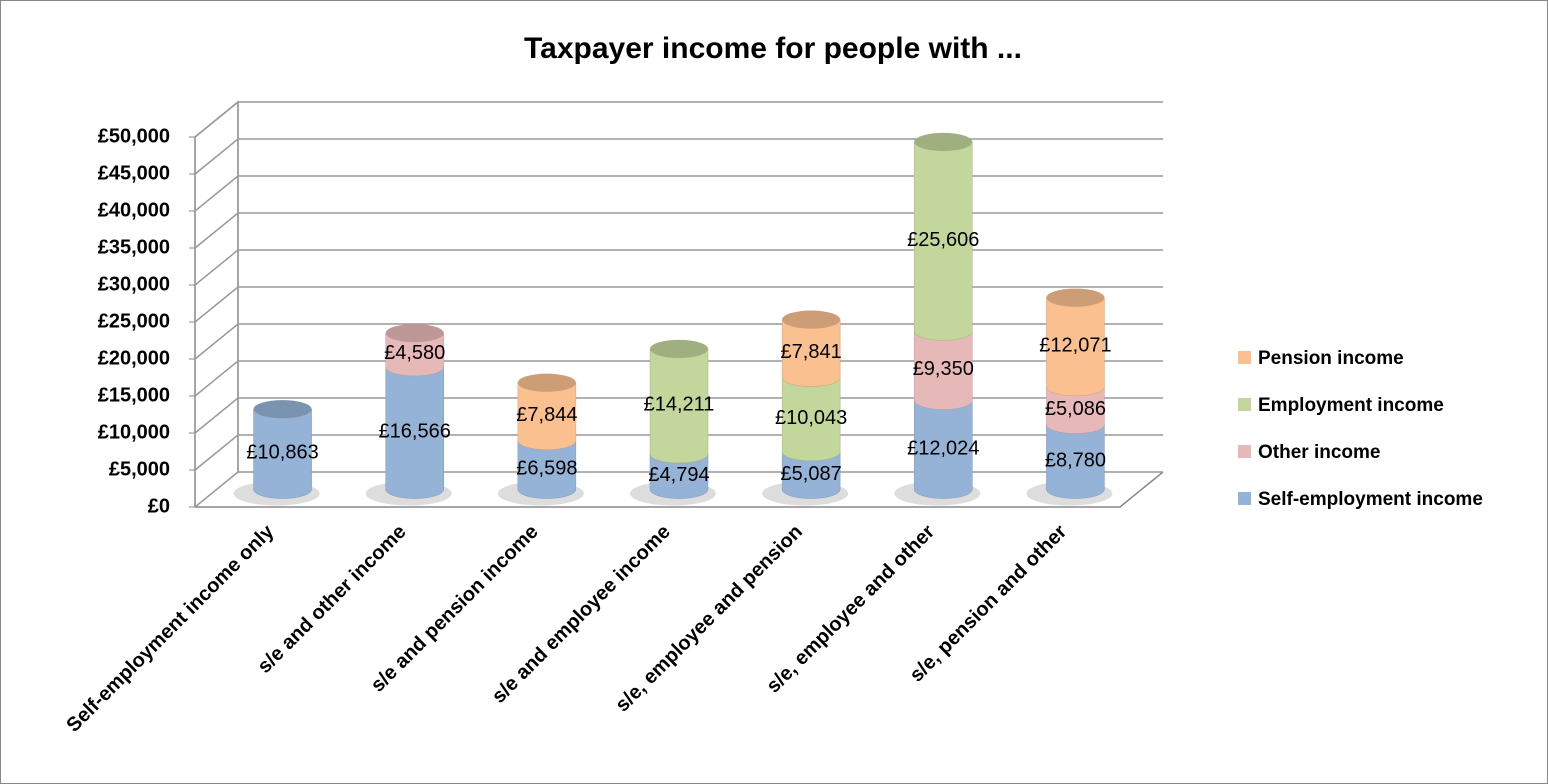  I want to click on value-label: £10,863, so click(282, 453).